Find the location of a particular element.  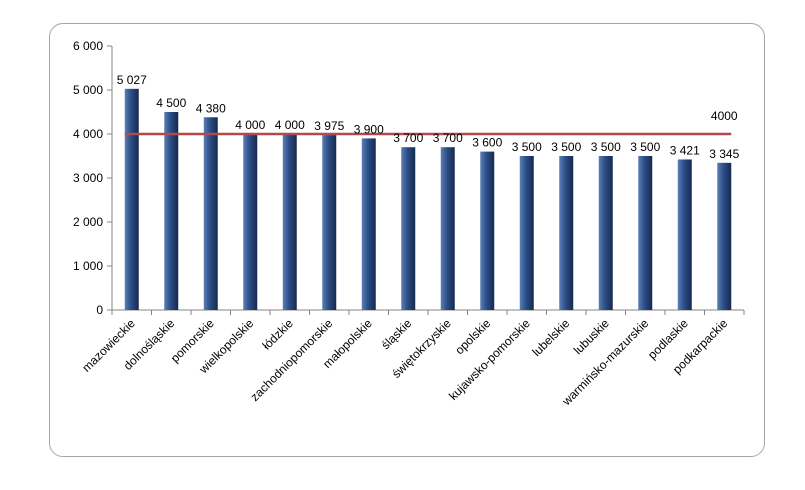

value-label: 3 600 is located at coordinates (487, 143).